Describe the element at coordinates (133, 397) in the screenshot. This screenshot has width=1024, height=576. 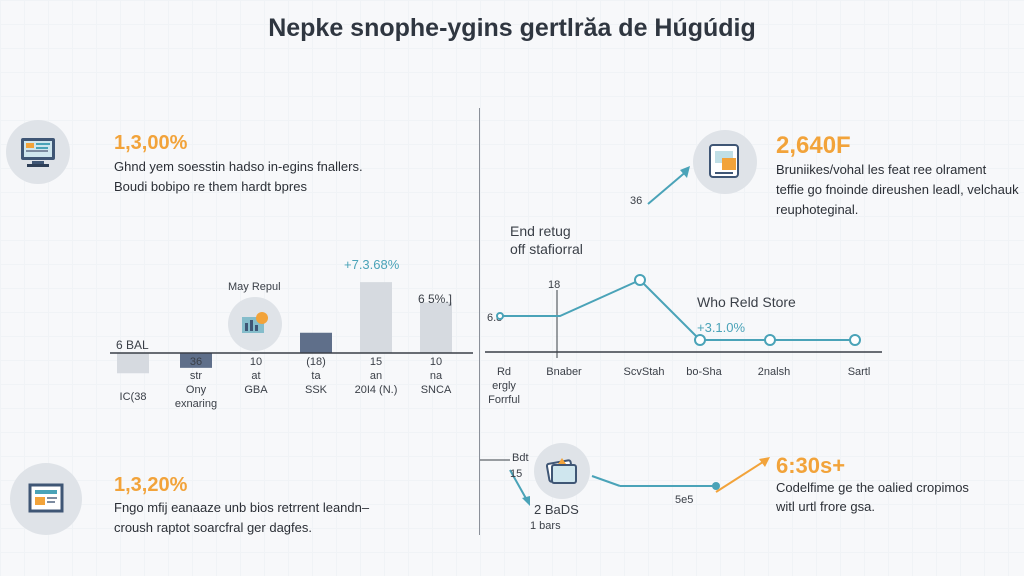
I see `bar-tick-label-0: IC(38` at that location.